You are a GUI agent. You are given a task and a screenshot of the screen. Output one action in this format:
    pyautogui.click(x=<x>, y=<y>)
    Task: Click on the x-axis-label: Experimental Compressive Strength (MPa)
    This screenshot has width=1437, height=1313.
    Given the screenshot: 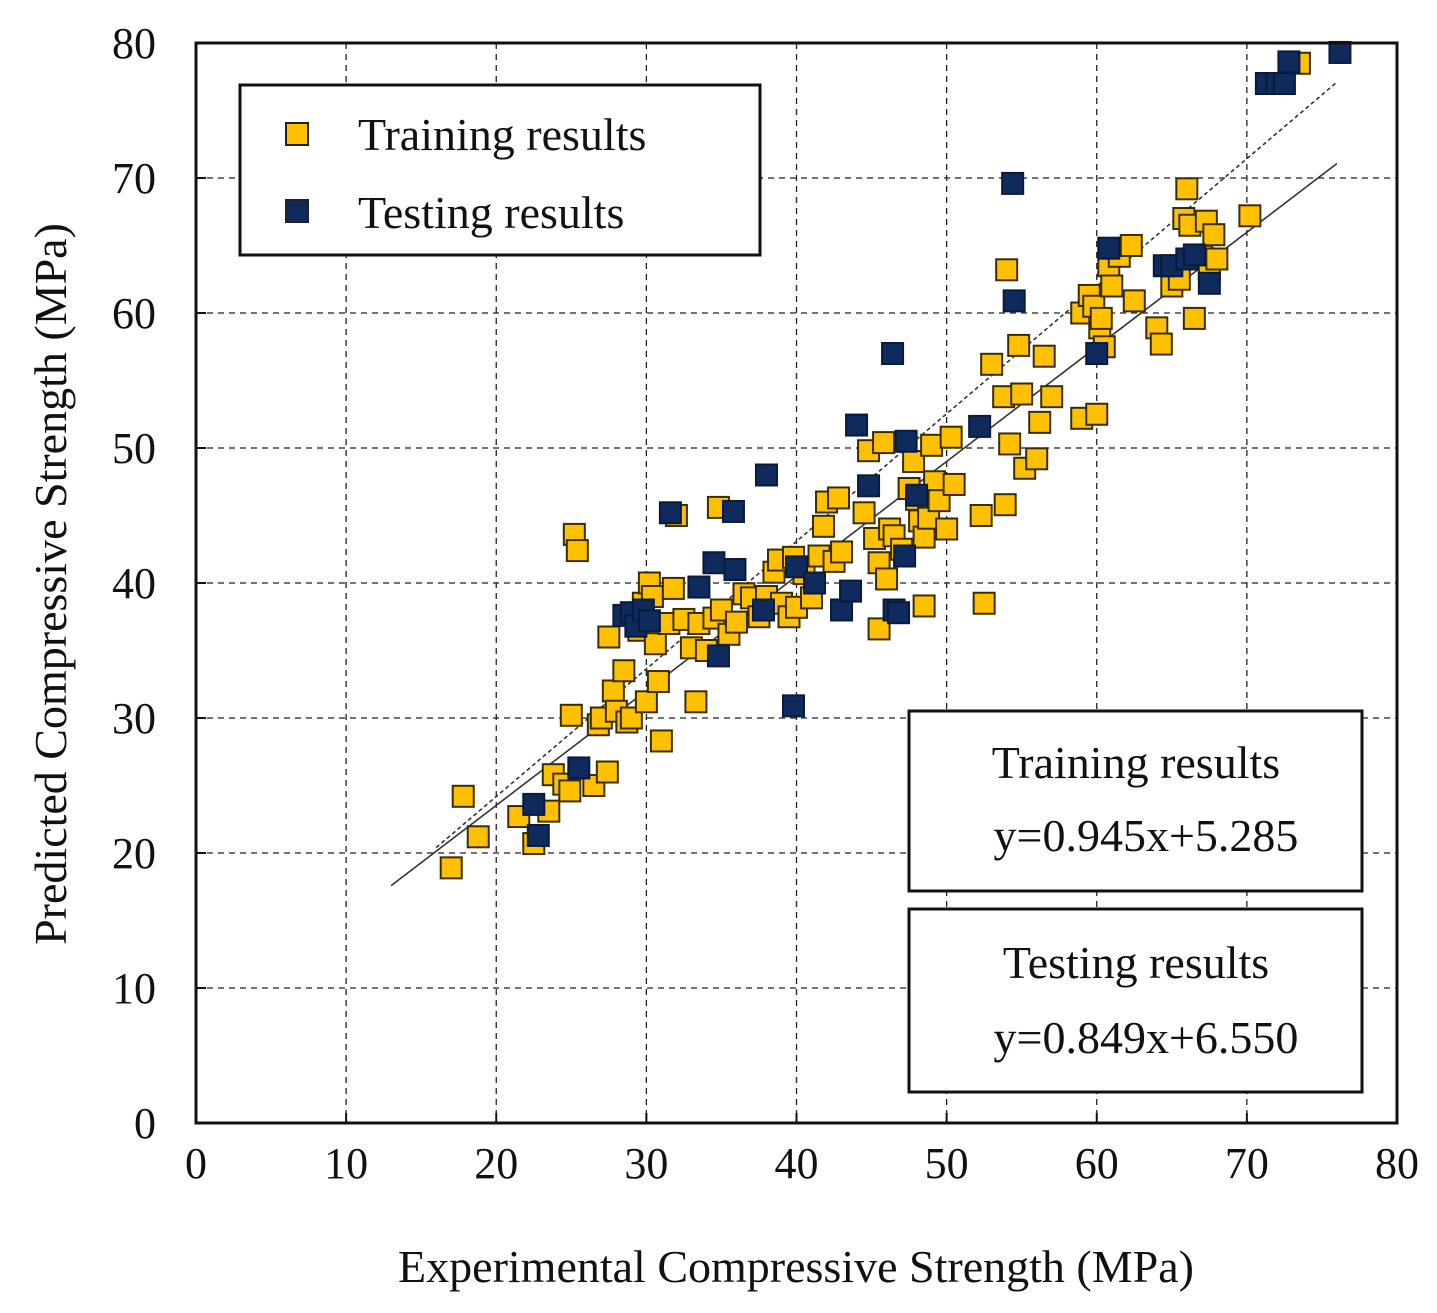 What is the action you would take?
    pyautogui.click(x=796, y=1266)
    